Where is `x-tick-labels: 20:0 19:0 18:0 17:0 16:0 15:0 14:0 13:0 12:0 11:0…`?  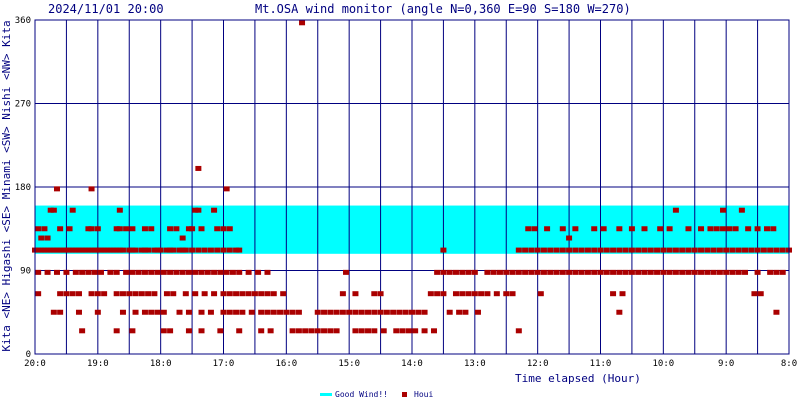 x-tick-labels: 20:0 19:0 18:0 17:0 16:0 15:0 14:0 13:0 12:0 11:0… is located at coordinates (410, 364).